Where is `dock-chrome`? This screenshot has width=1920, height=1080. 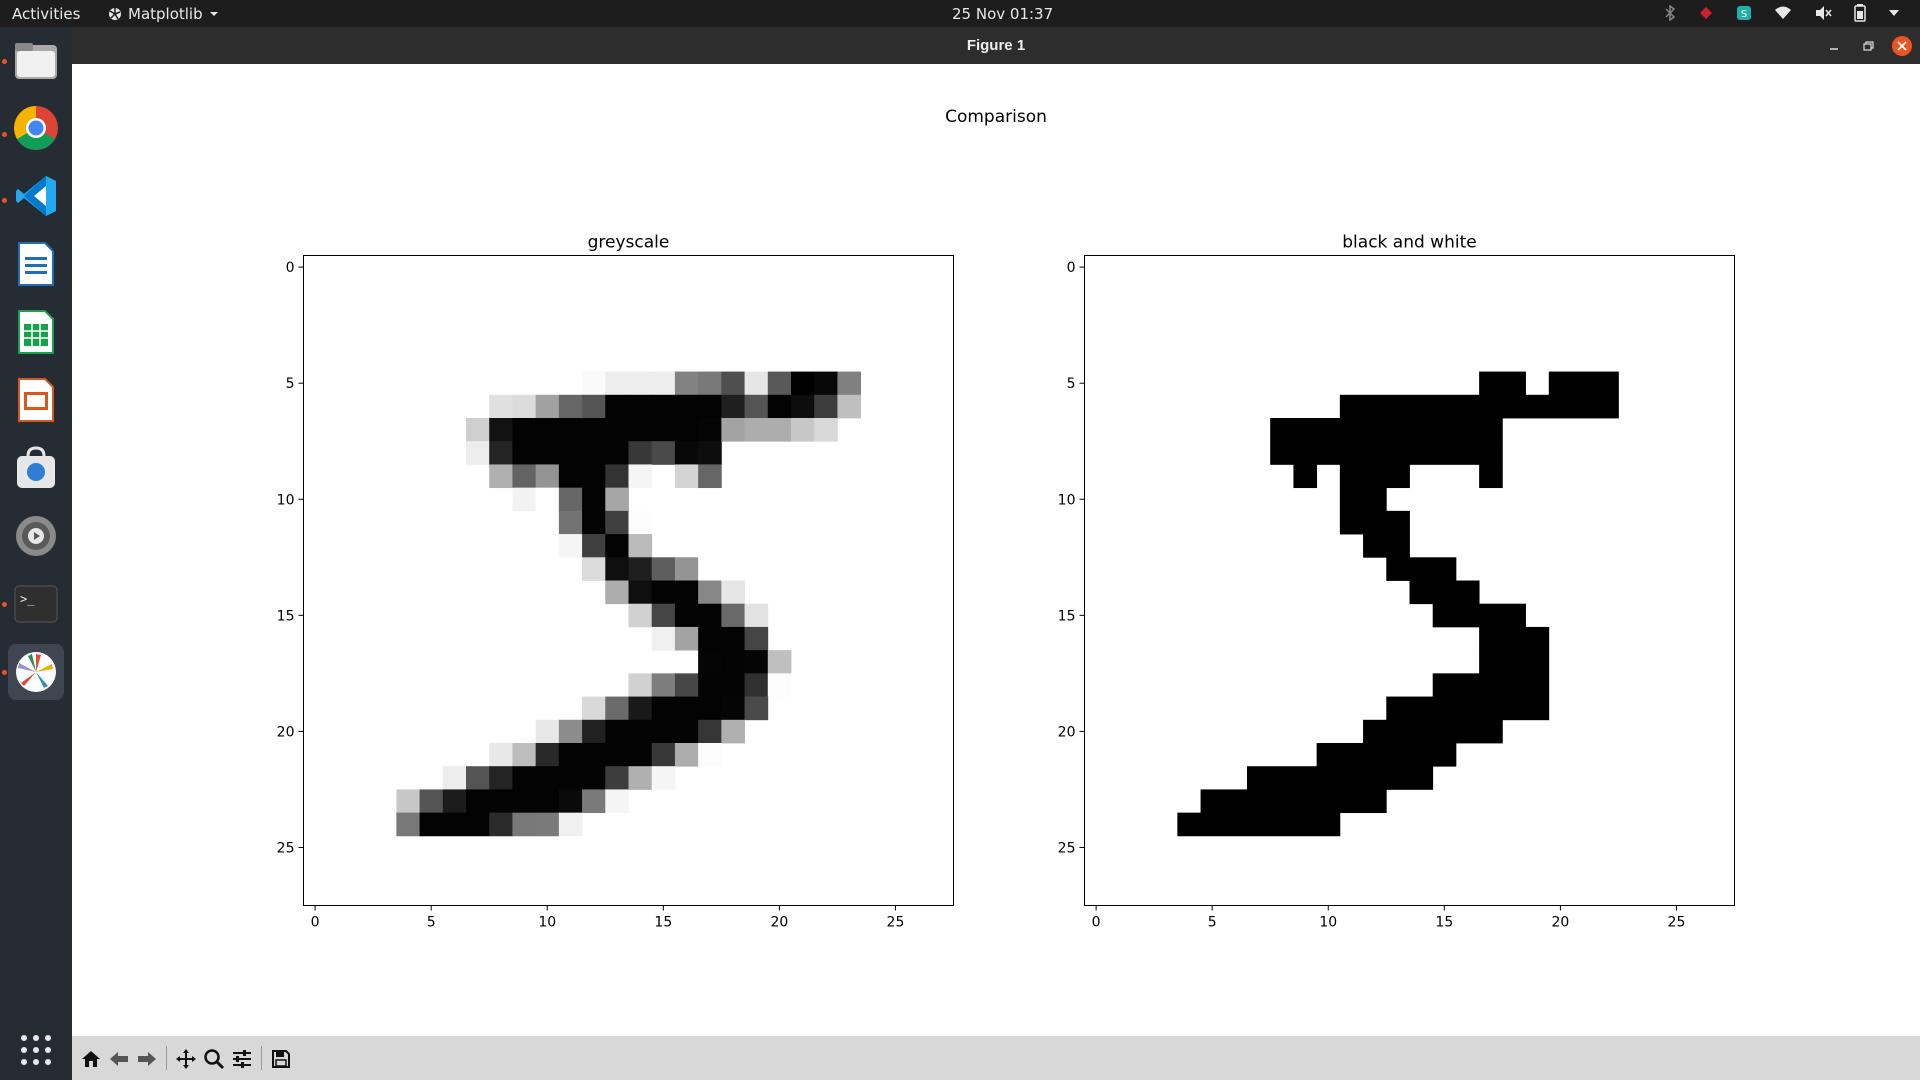
dock-chrome is located at coordinates (36, 128).